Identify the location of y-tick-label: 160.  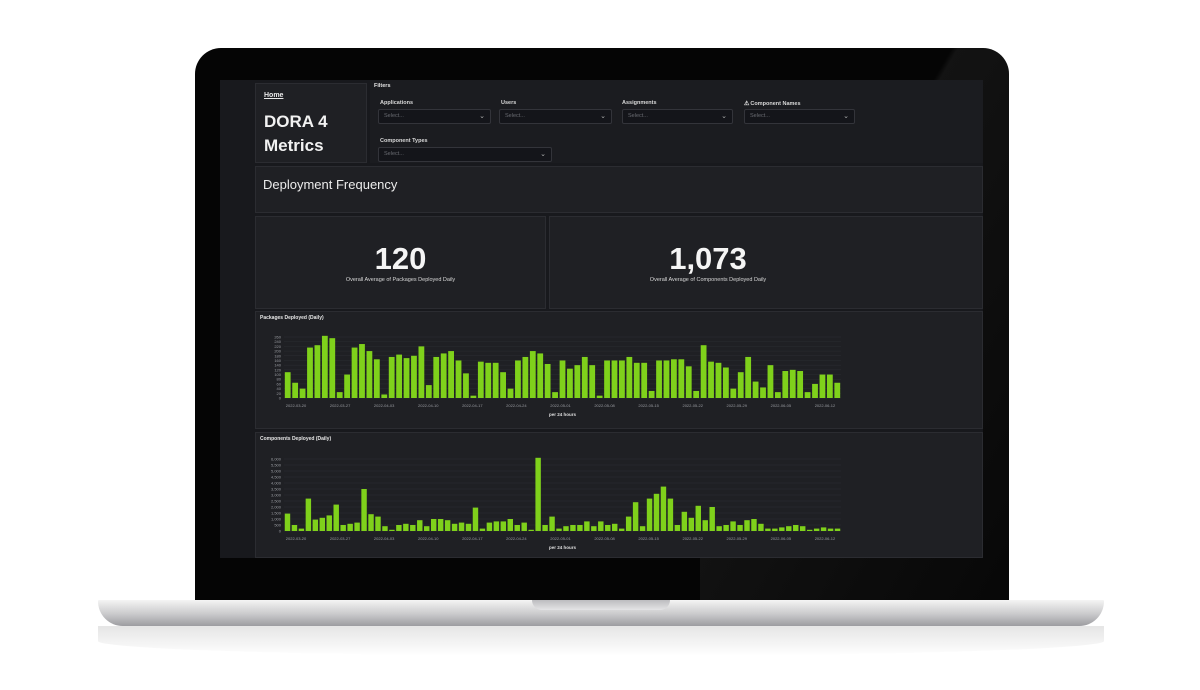
(277, 360).